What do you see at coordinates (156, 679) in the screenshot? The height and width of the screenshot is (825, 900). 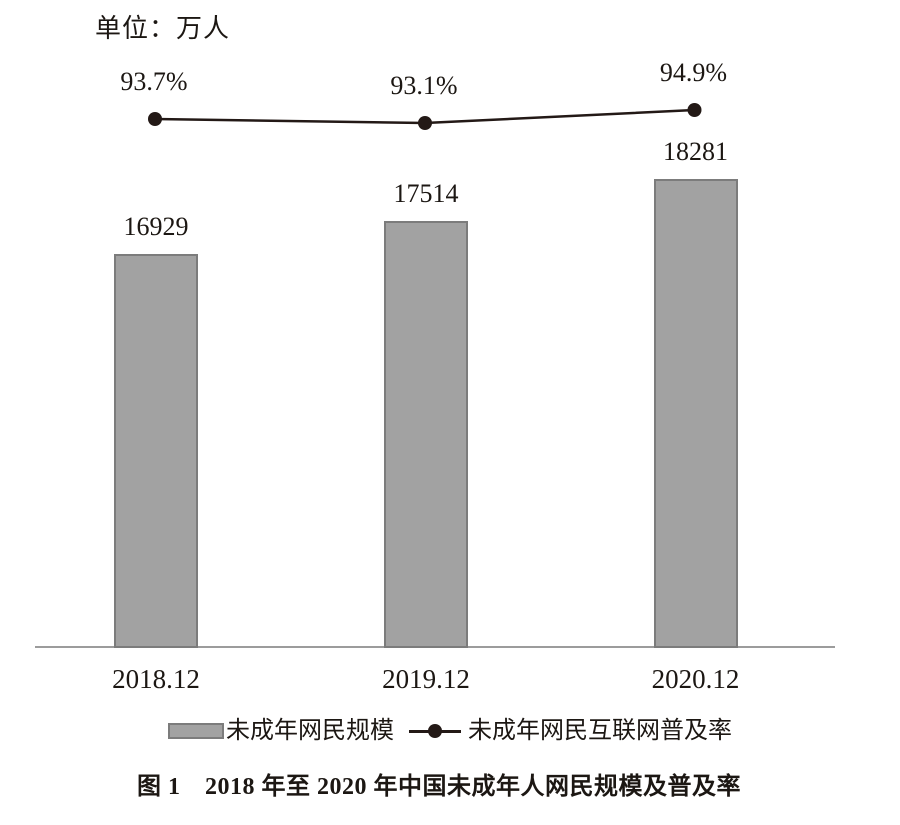 I see `x-axis-label: 2018.12` at bounding box center [156, 679].